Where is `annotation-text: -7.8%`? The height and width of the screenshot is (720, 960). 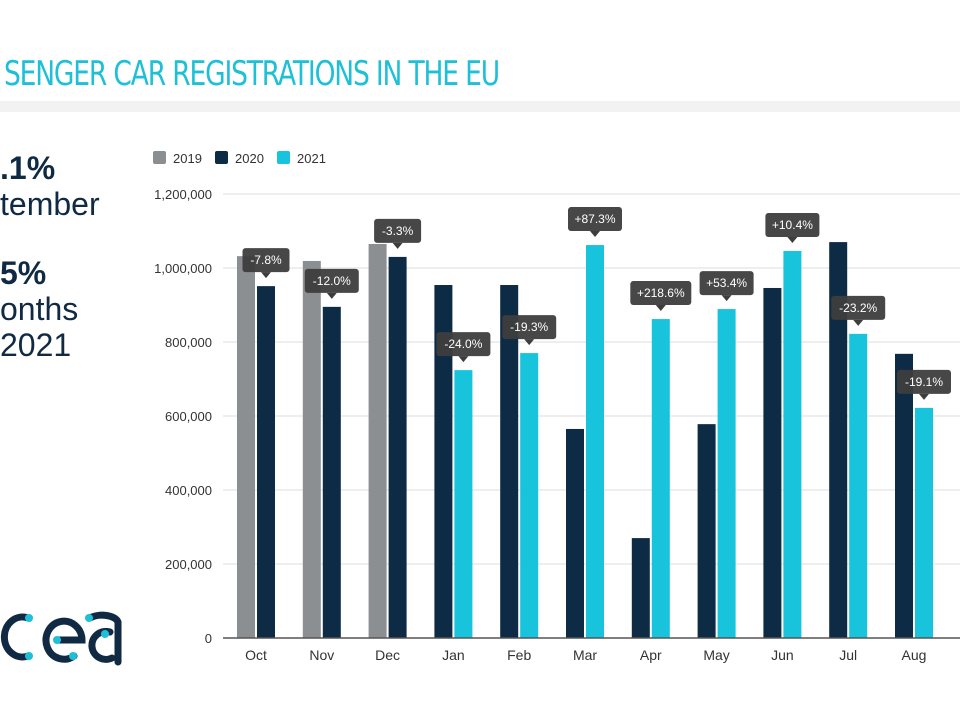 annotation-text: -7.8% is located at coordinates (266, 260).